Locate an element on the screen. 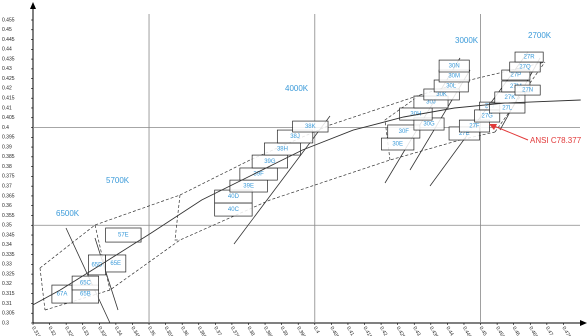  y-tick-label: 0.375 is located at coordinates (8, 177).